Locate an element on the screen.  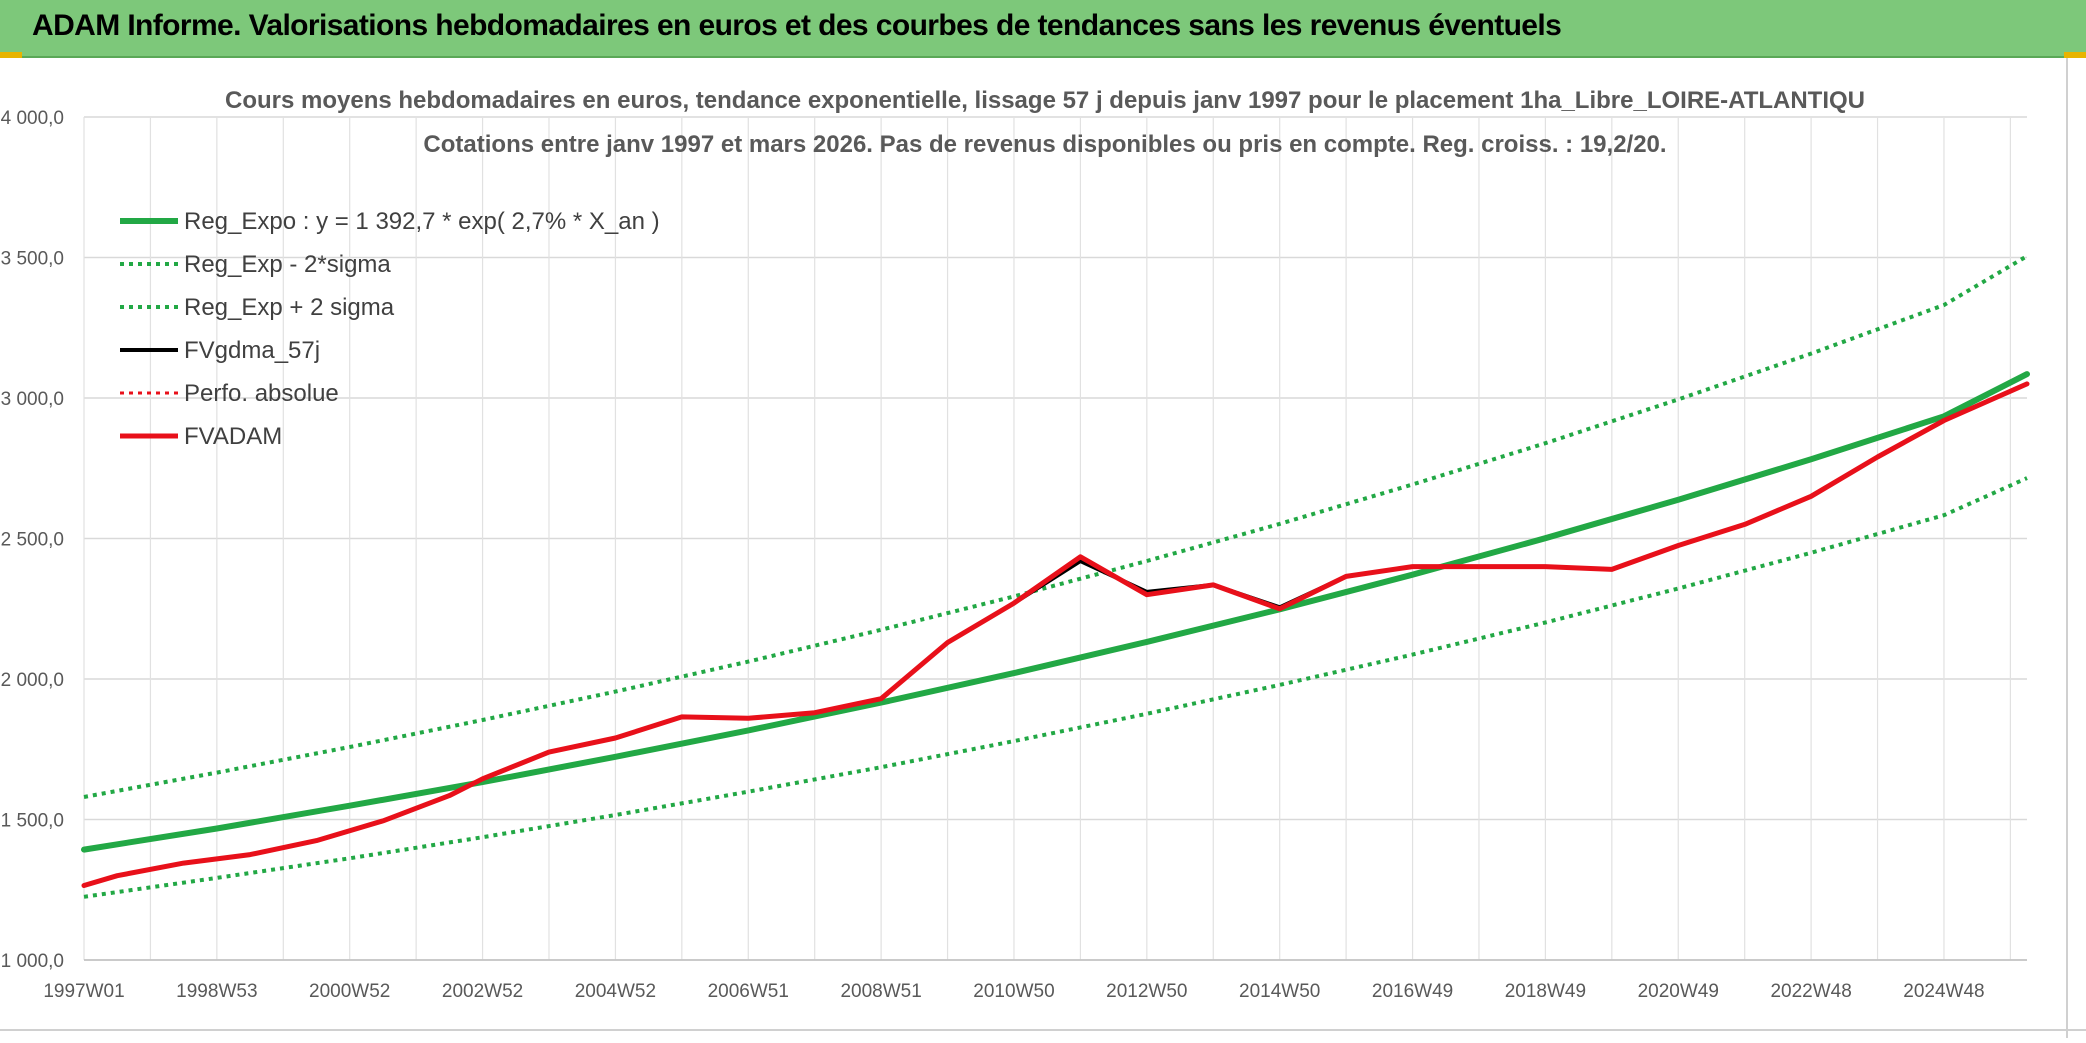
legend-label: Perfo. absolue is located at coordinates (261, 393).